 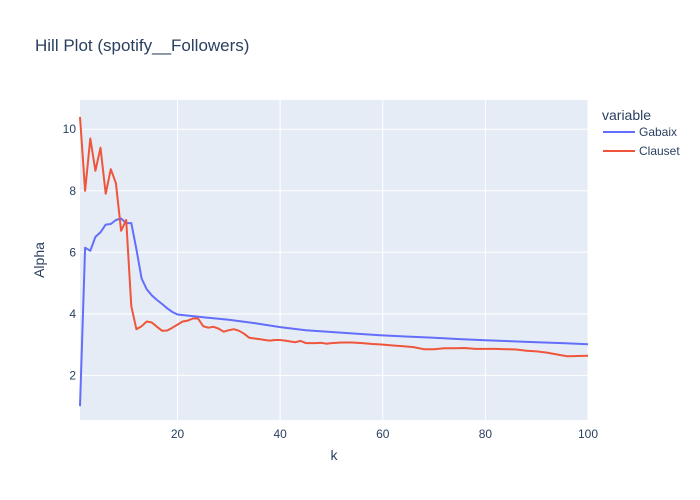 What do you see at coordinates (280, 434) in the screenshot?
I see `x-tick-label: 40` at bounding box center [280, 434].